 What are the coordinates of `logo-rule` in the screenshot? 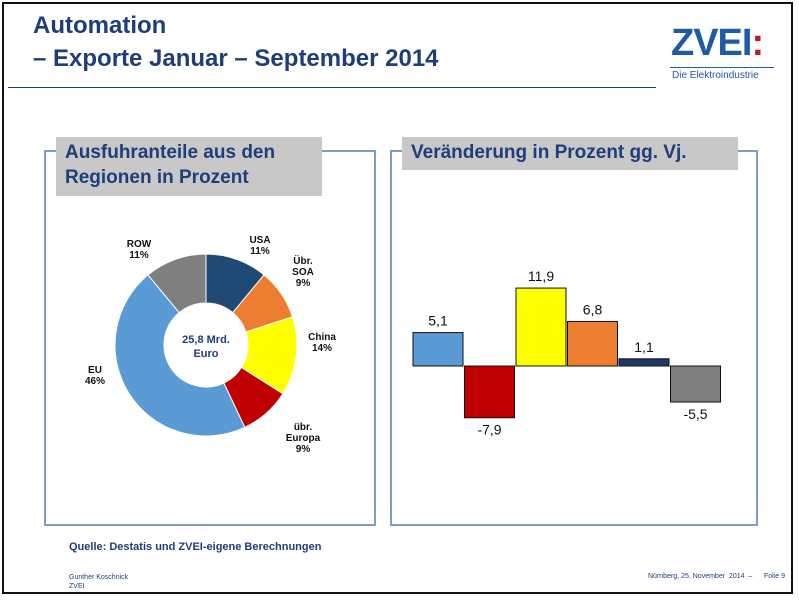 It's located at (722, 67).